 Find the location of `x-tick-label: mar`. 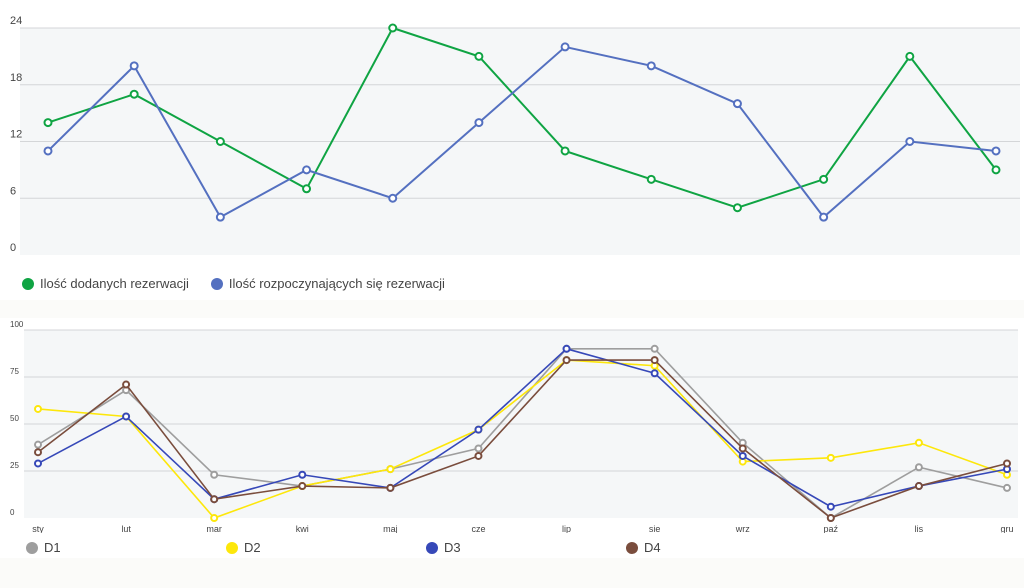

x-tick-label: mar is located at coordinates (214, 528).